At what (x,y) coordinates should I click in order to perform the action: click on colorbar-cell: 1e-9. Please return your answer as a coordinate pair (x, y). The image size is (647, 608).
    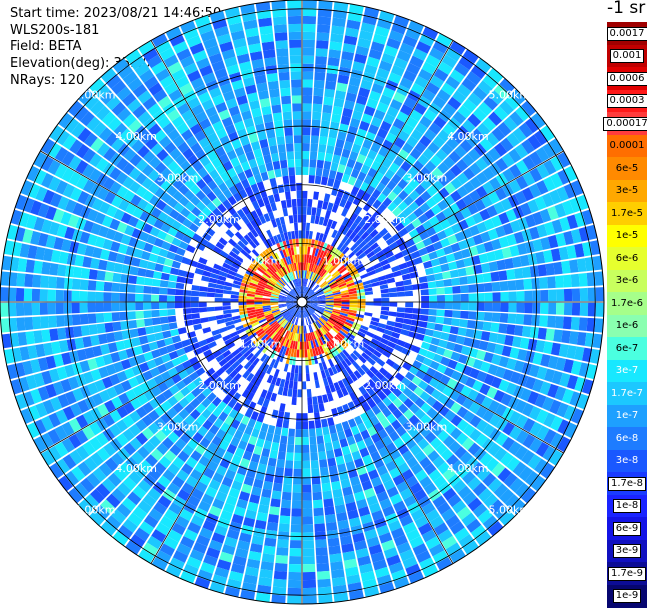
    Looking at the image, I should click on (627, 596).